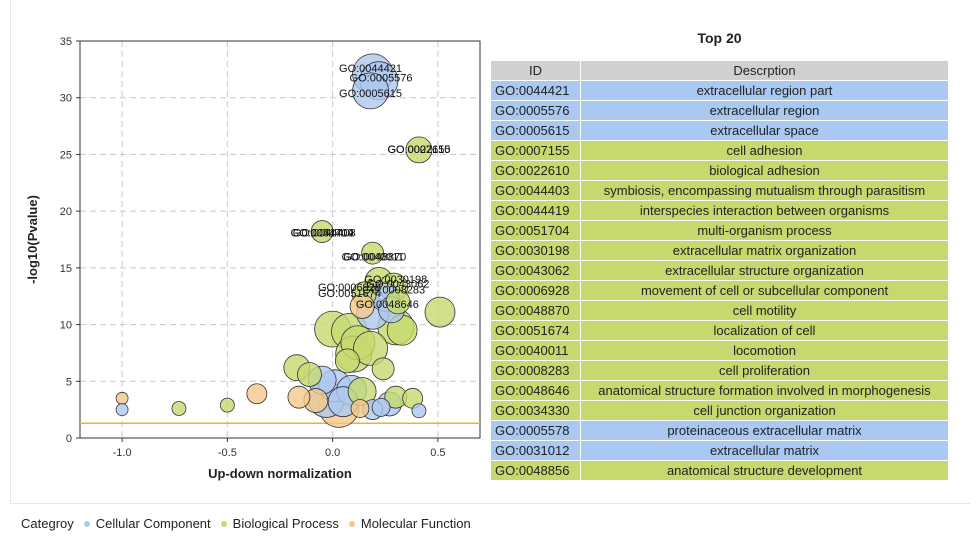 The image size is (977, 547). I want to click on go-point-label: GO:0051704, so click(322, 234).